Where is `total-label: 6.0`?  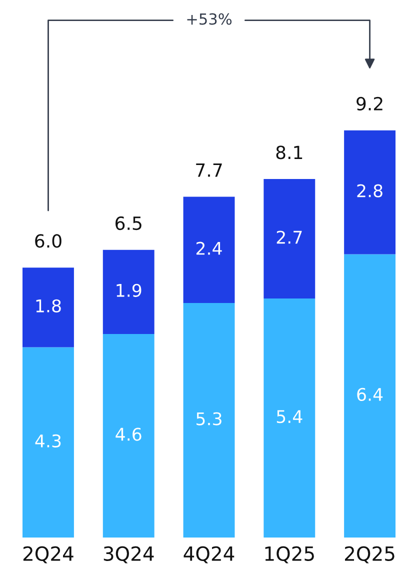
total-label: 6.0 is located at coordinates (48, 241).